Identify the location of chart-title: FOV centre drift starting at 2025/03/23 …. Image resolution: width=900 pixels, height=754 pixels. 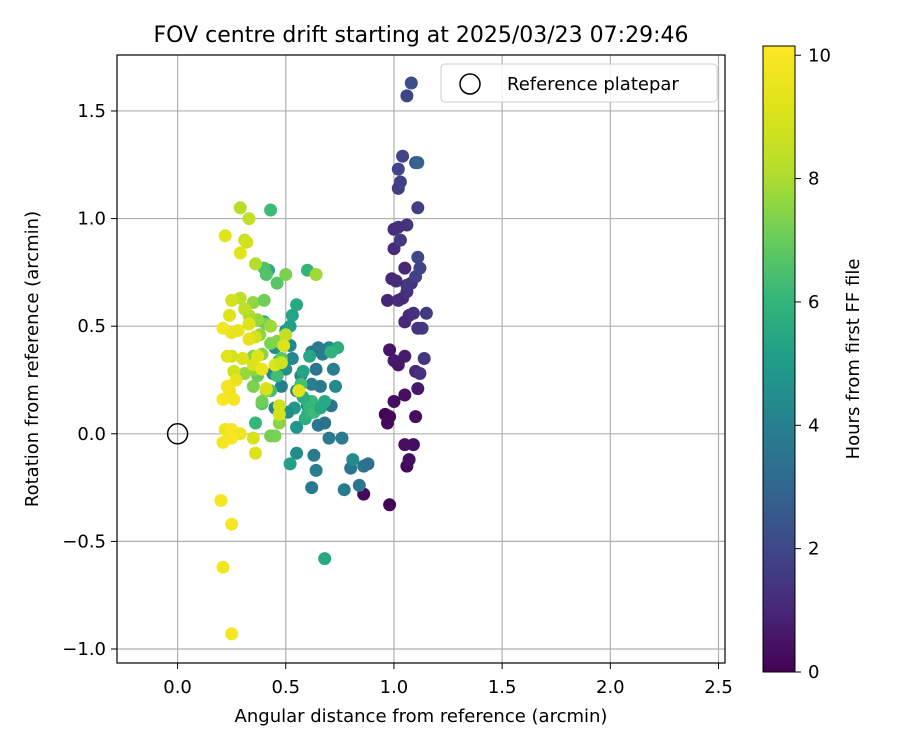
(421, 35).